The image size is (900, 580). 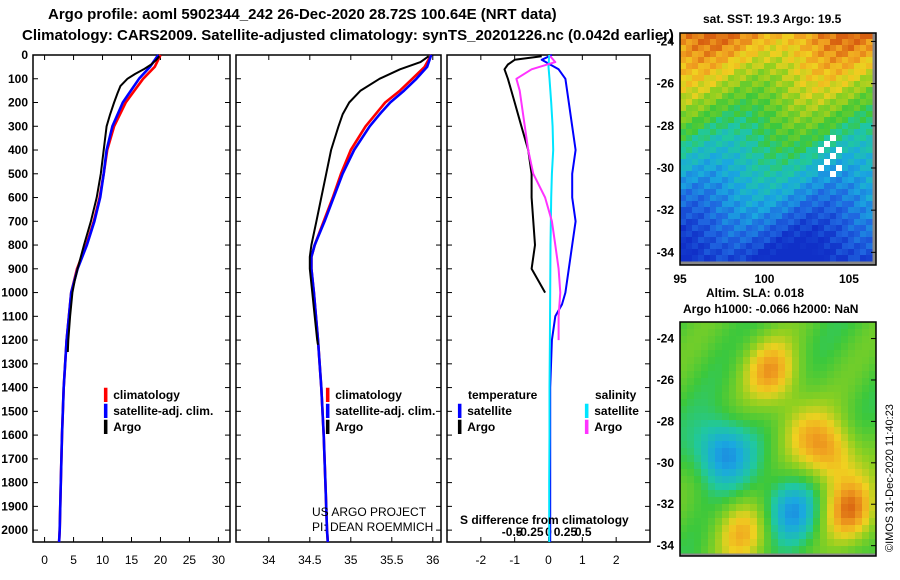 I want to click on sla-map, so click(x=778, y=439).